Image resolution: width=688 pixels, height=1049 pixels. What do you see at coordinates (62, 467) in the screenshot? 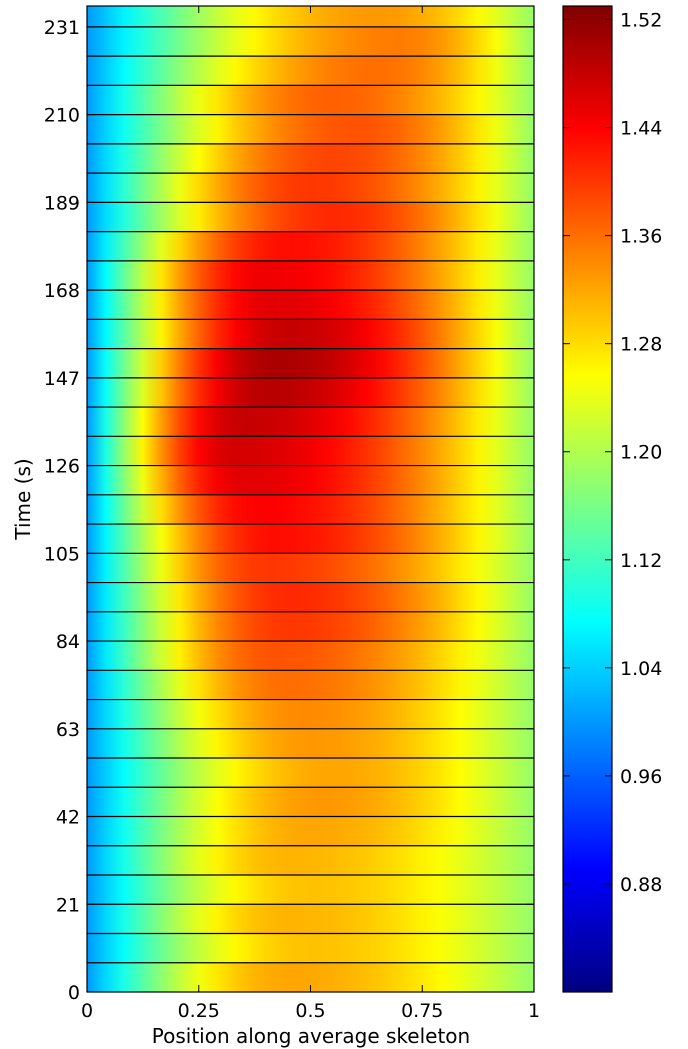
I see `y-tick-label: 126` at bounding box center [62, 467].